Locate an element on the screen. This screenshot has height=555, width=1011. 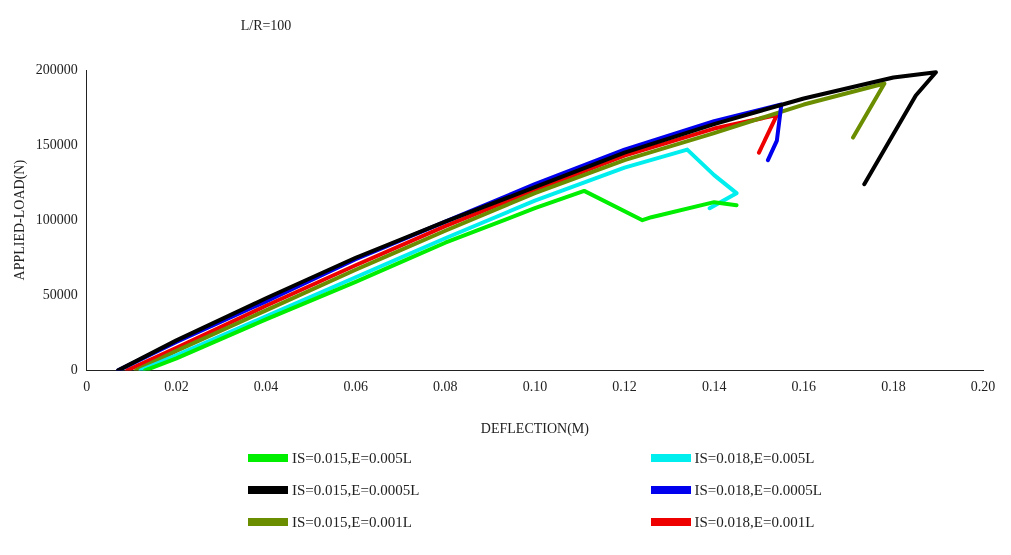
x-tick-label: 0.14 is located at coordinates (714, 387).